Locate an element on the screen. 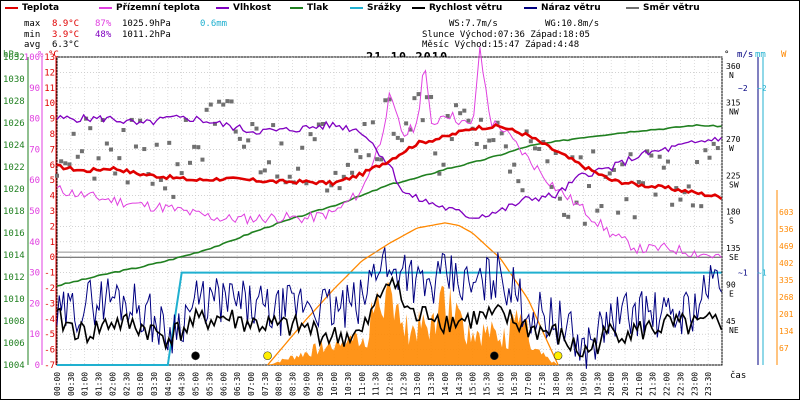  tick-label-degc: 13 is located at coordinates (49, 58).